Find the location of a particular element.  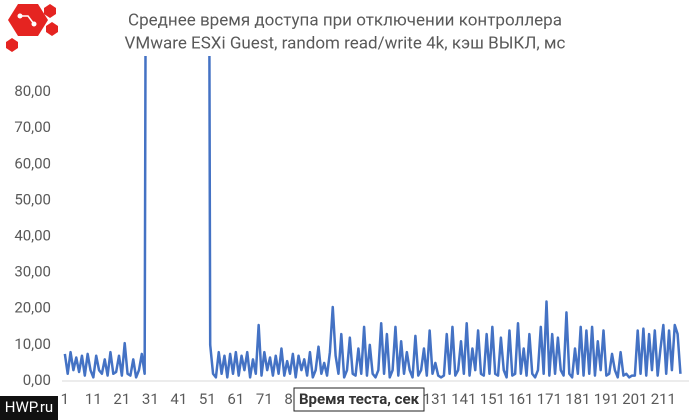

watermark: HWP.ru is located at coordinates (29, 407).